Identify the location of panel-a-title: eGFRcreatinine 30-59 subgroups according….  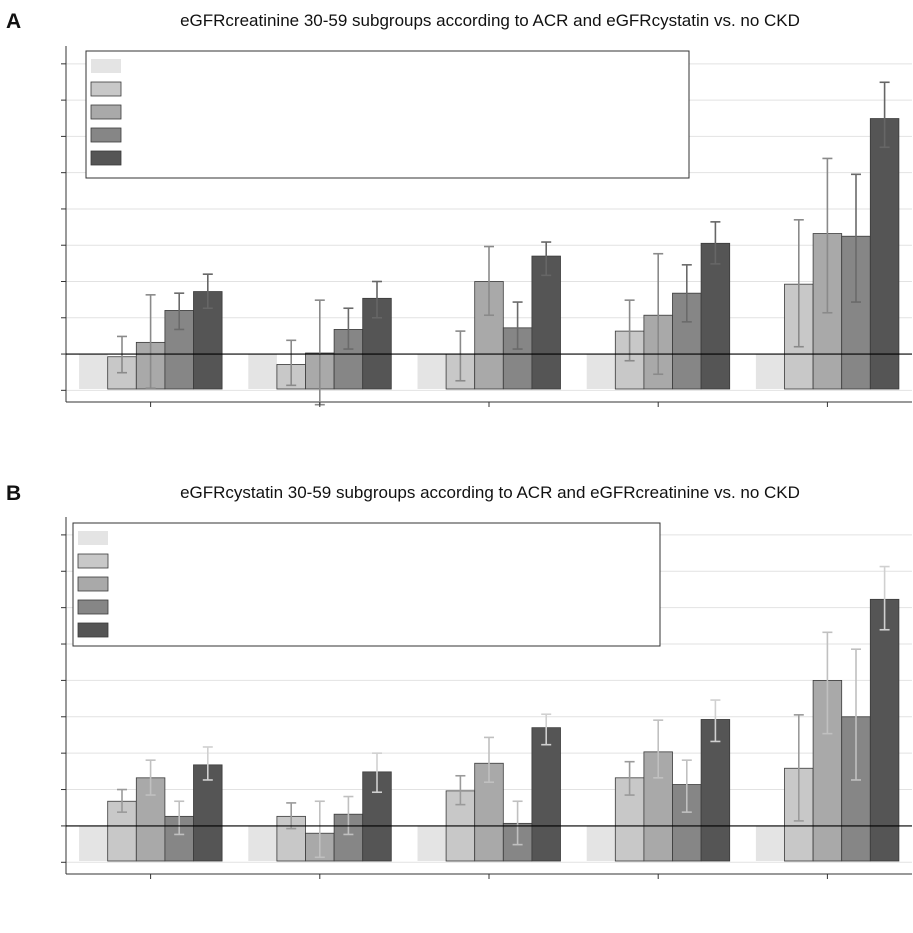
(490, 20).